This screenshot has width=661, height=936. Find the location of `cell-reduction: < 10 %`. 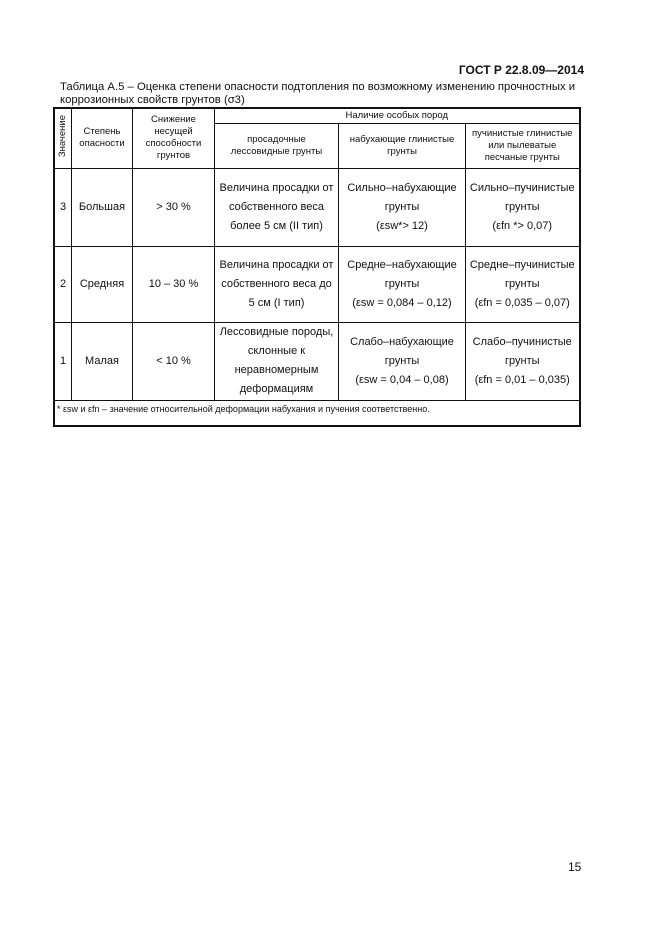

cell-reduction: < 10 % is located at coordinates (173, 361).